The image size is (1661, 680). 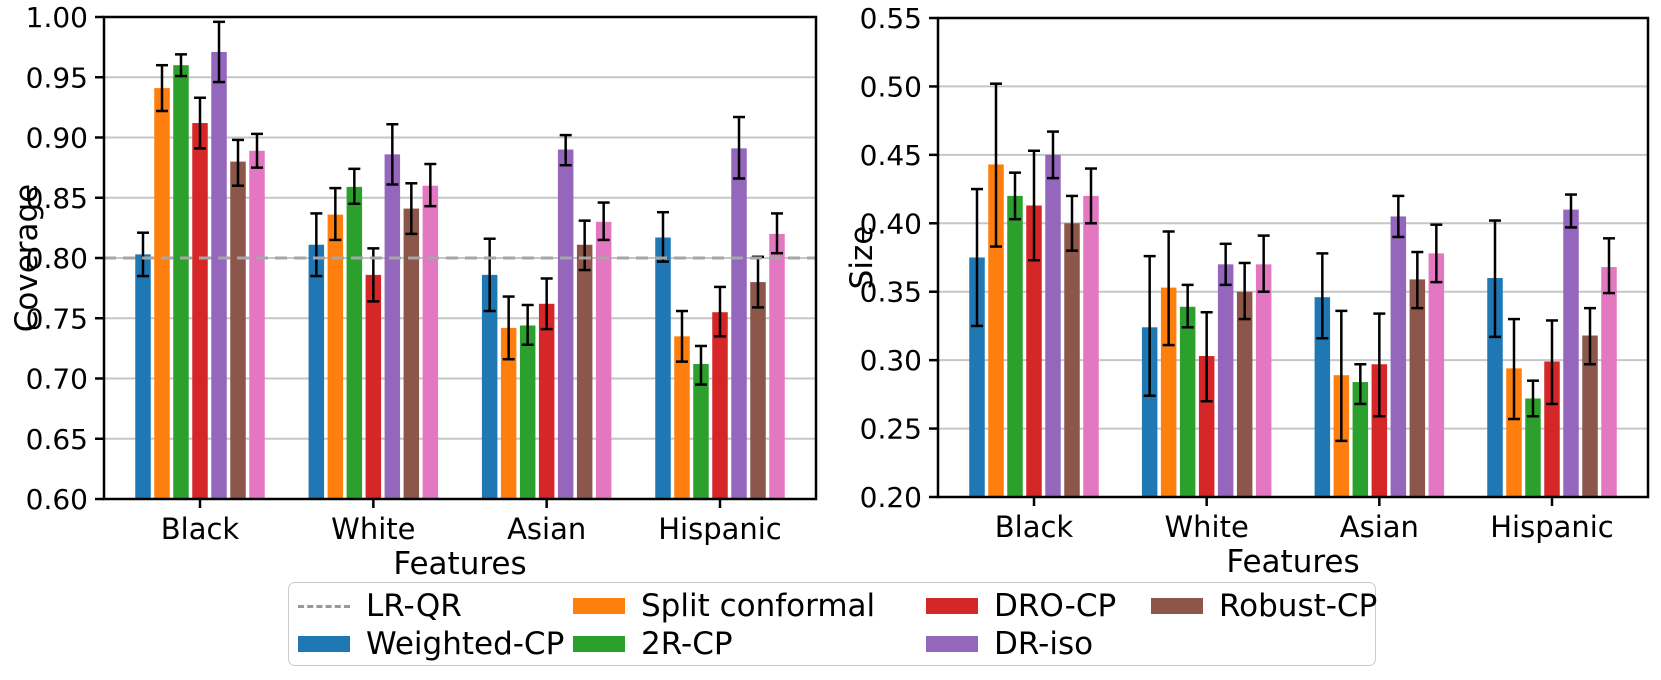 What do you see at coordinates (565, 324) in the screenshot?
I see `bar-DR-iso-Asian` at bounding box center [565, 324].